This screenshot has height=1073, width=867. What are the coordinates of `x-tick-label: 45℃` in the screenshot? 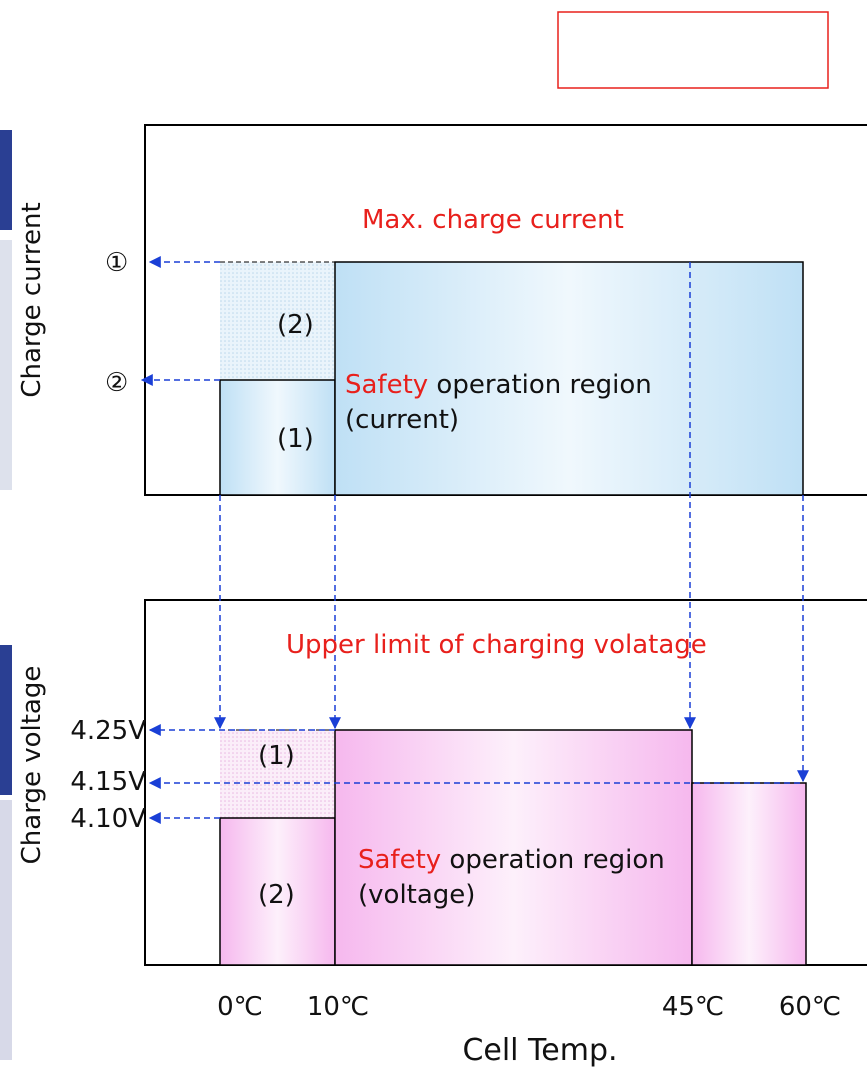 It's located at (693, 1007).